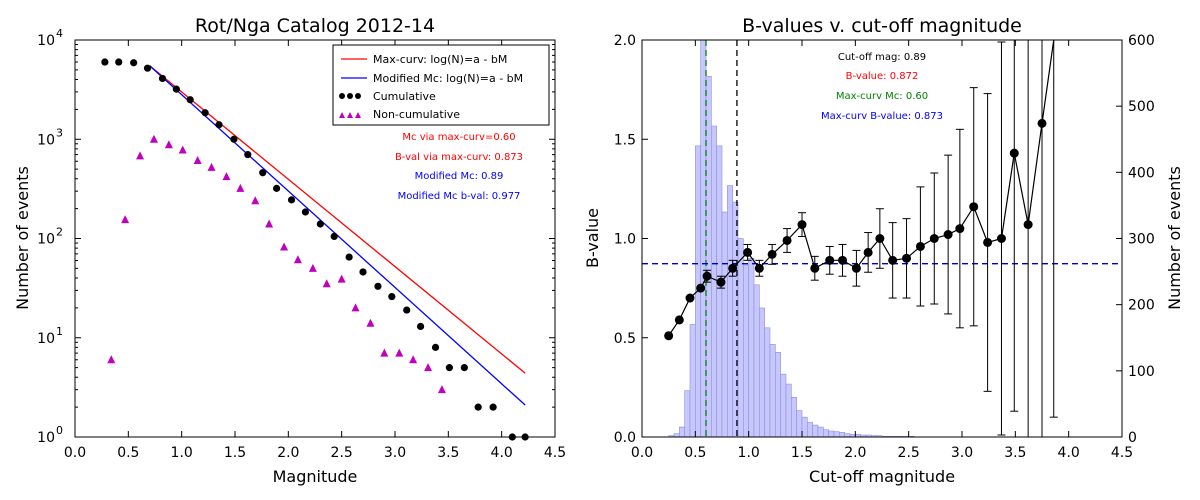 The image size is (1200, 500). I want to click on y2-tick-label: 300, so click(1141, 240).